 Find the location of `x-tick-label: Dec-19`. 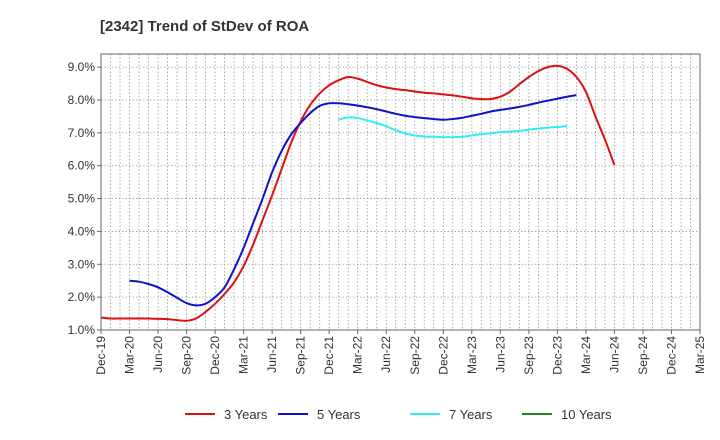

x-tick-label: Dec-19 is located at coordinates (101, 355).